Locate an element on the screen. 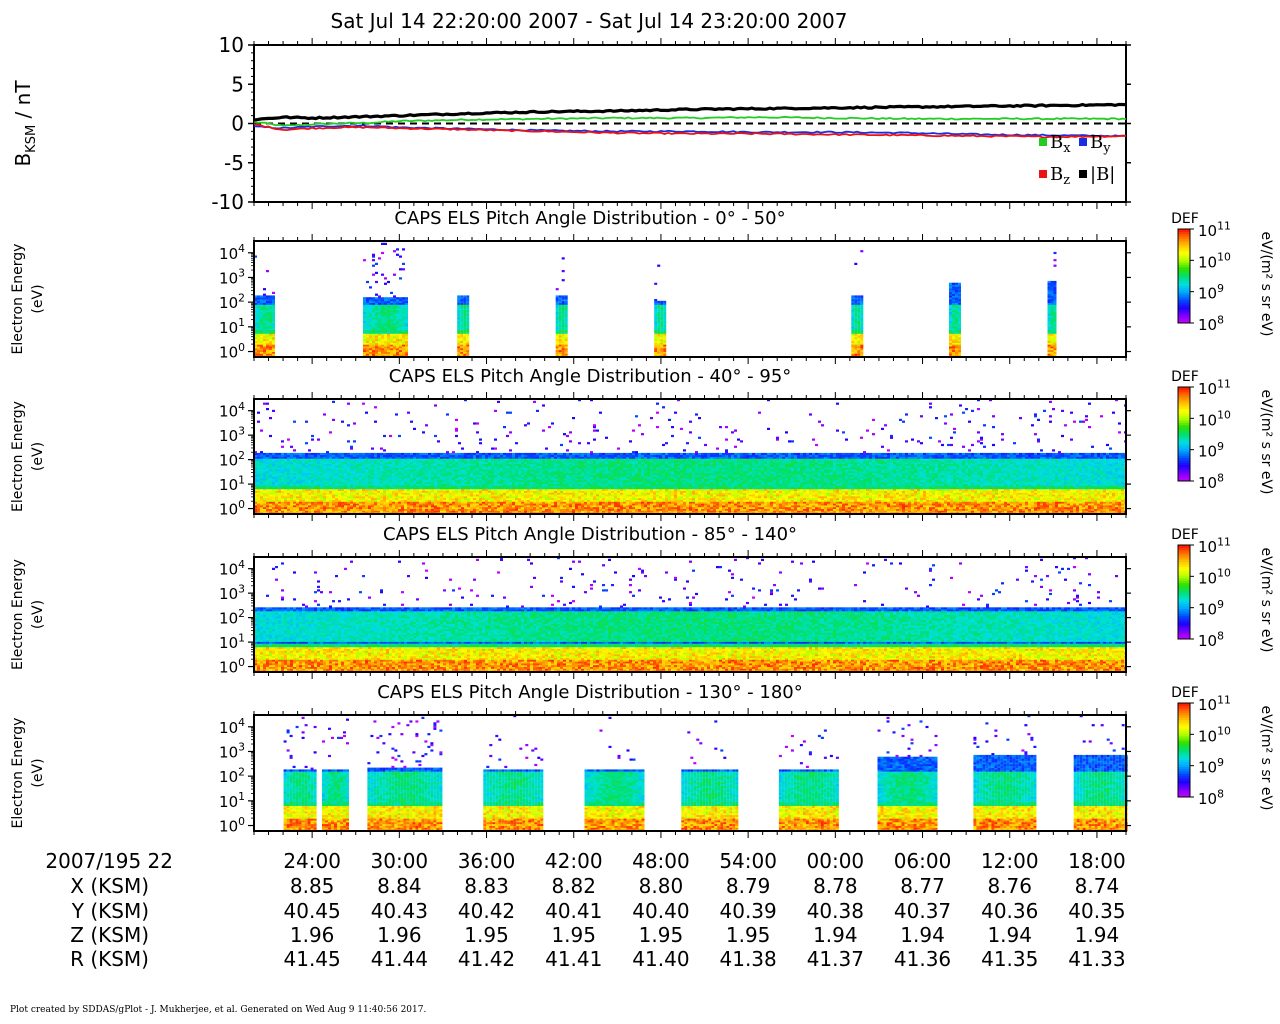  panel-y-tick-label: 10⁴ is located at coordinates (232, 252).